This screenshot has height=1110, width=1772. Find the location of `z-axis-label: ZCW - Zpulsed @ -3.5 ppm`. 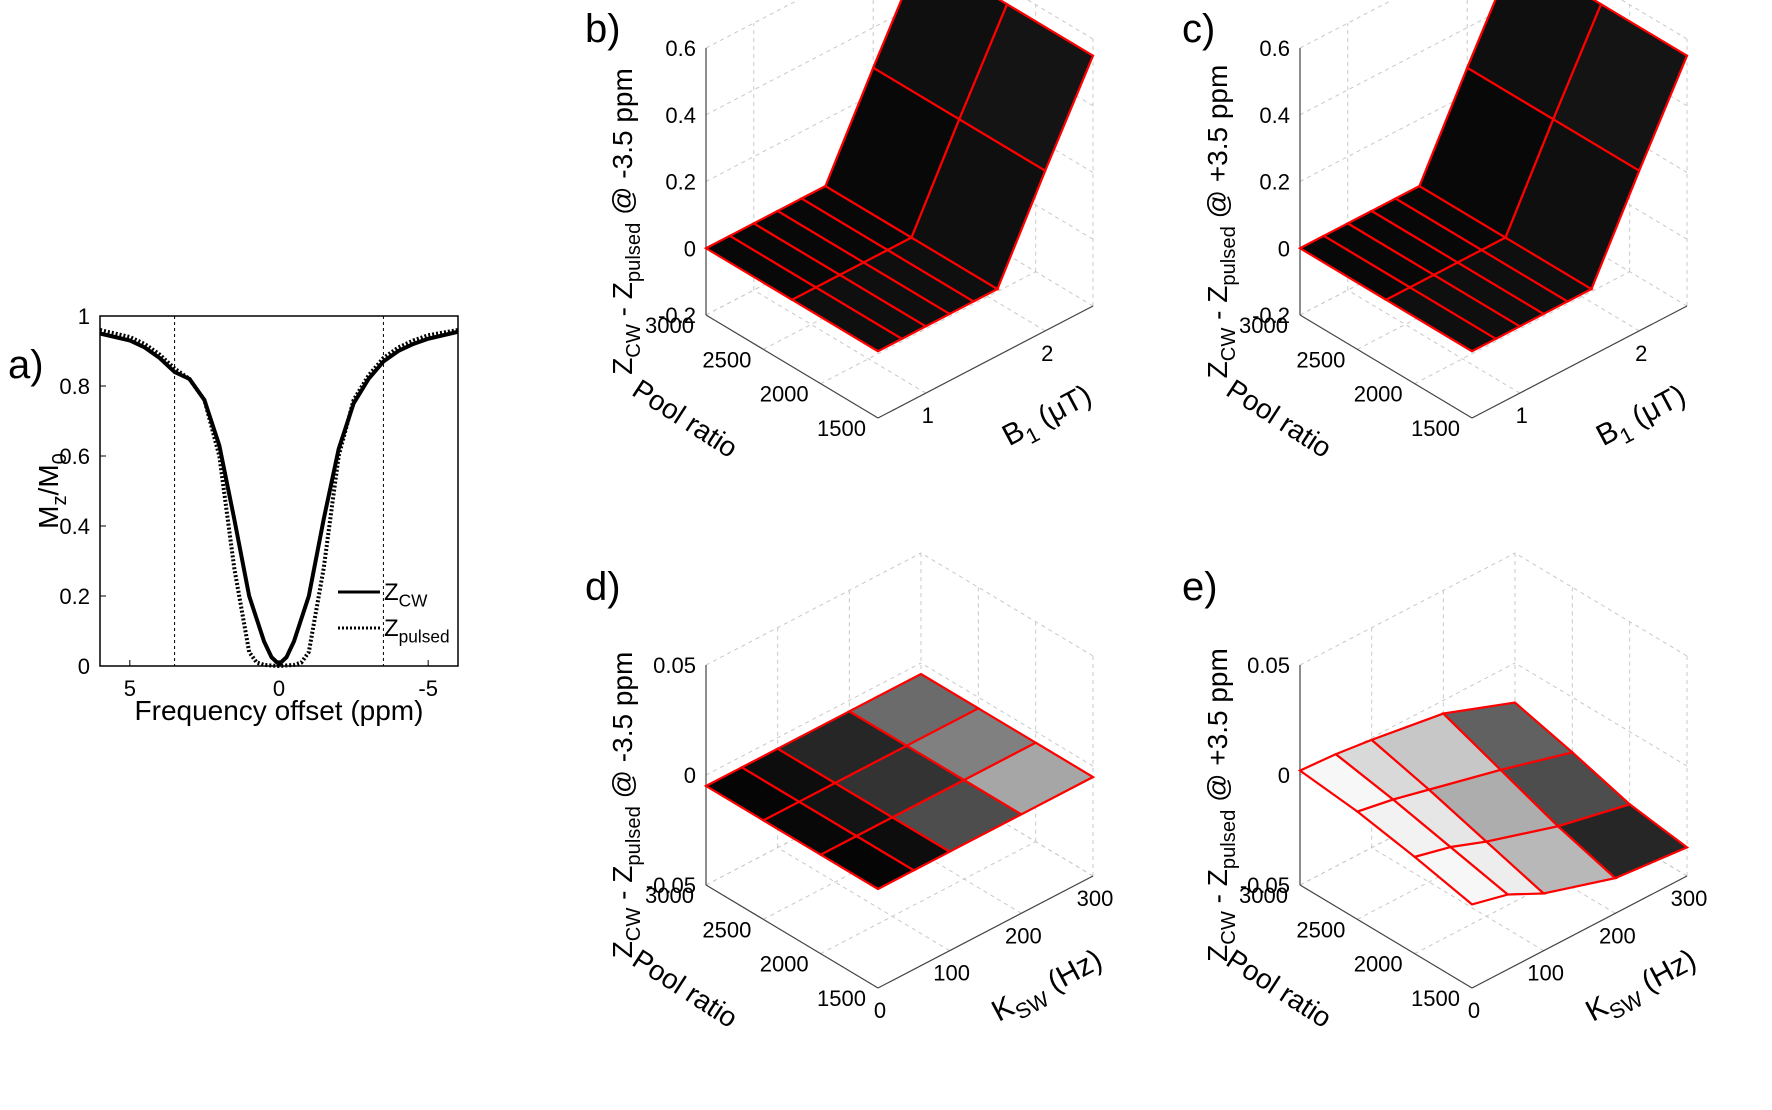

z-axis-label: ZCW - Zpulsed @ -3.5 ppm is located at coordinates (626, 805).